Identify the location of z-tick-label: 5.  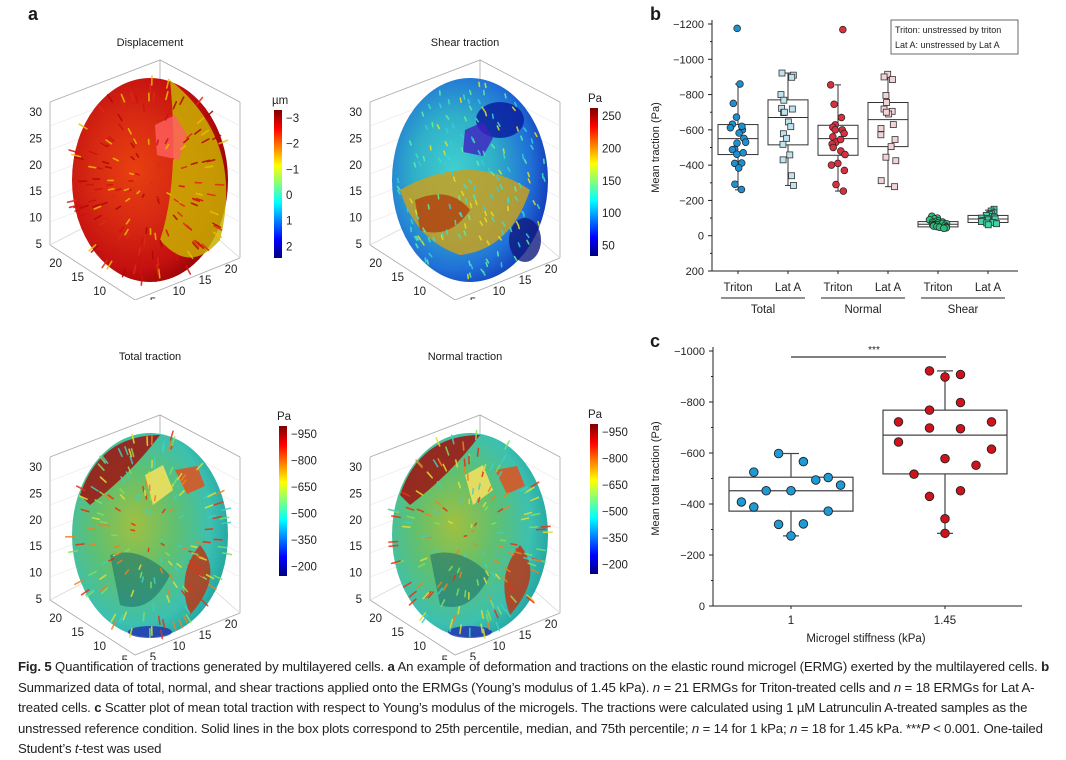
(39, 600).